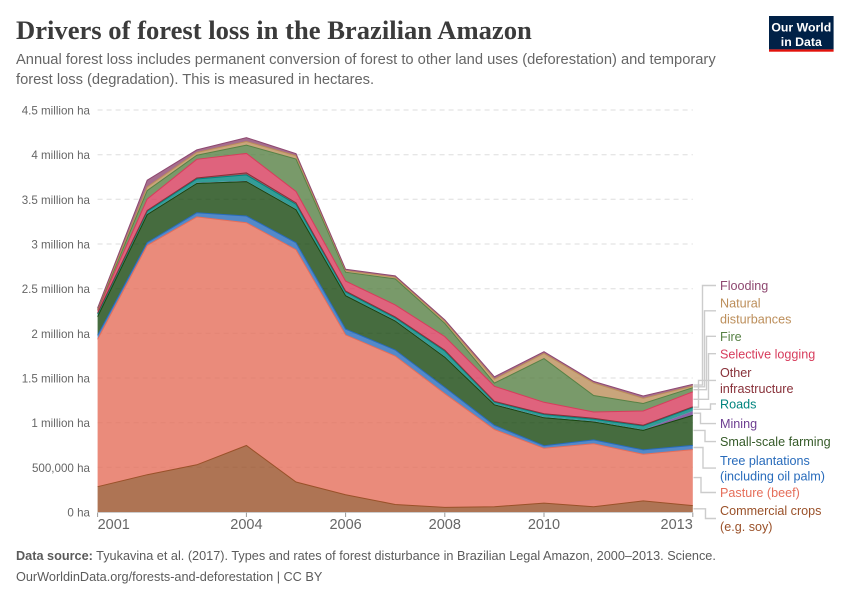 The height and width of the screenshot is (600, 850). What do you see at coordinates (736, 373) in the screenshot?
I see `svg-text: Other` at bounding box center [736, 373].